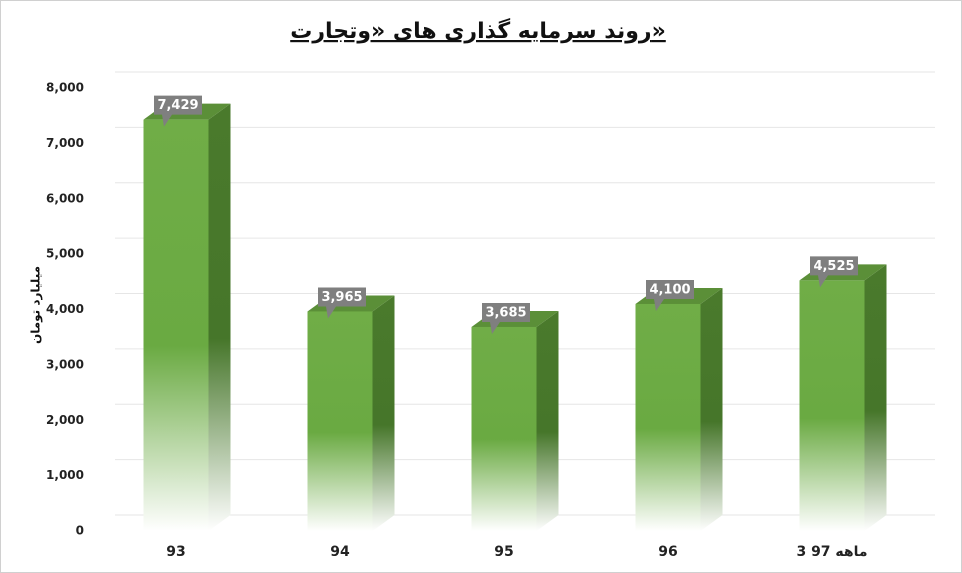  What do you see at coordinates (669, 289) in the screenshot?
I see `value-label: 4,100` at bounding box center [669, 289].